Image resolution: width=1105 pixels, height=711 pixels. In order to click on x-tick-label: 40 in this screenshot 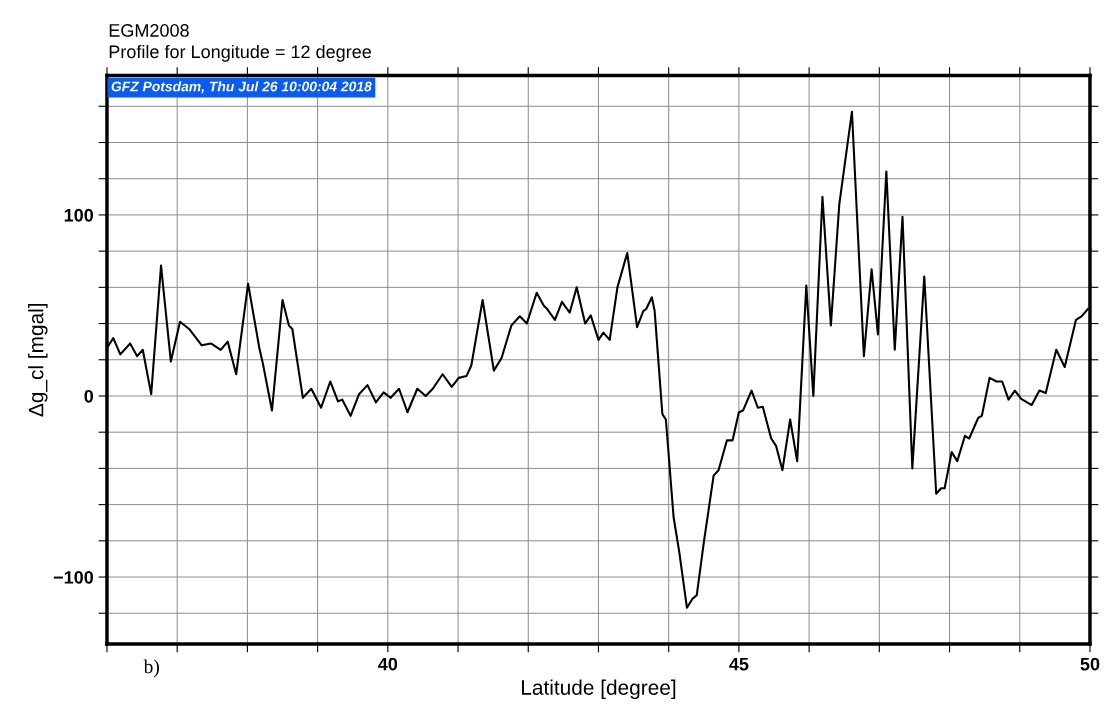, I will do `click(388, 664)`.